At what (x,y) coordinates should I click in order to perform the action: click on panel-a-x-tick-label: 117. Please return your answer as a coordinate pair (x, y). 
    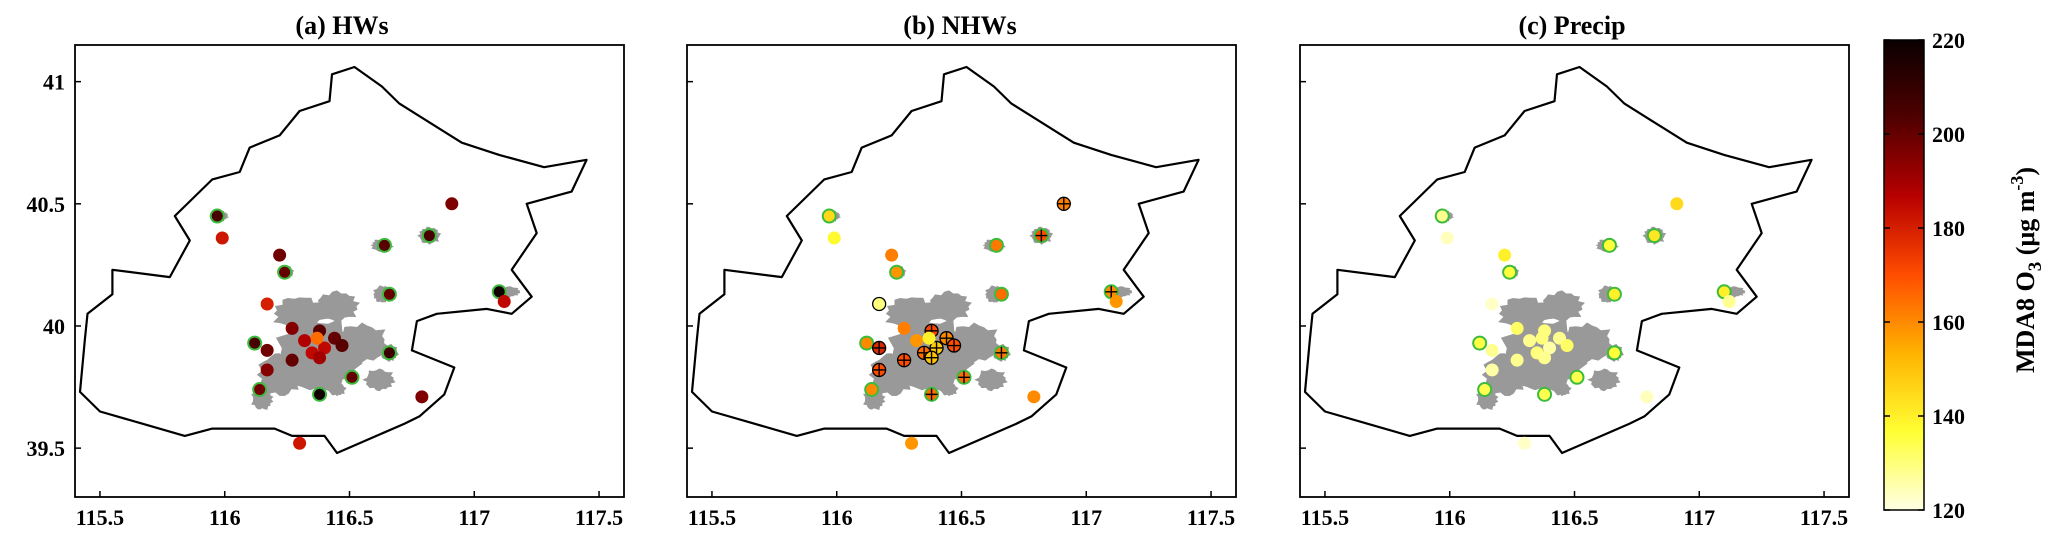
    Looking at the image, I should click on (474, 517).